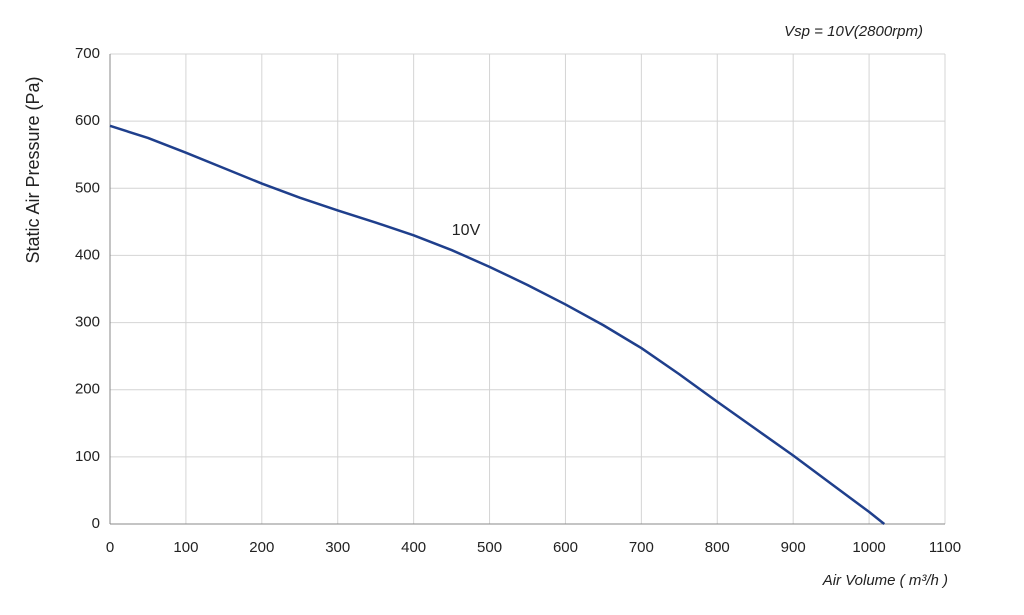 The width and height of the screenshot is (1024, 615). What do you see at coordinates (110, 547) in the screenshot?
I see `x-tick-label: 0` at bounding box center [110, 547].